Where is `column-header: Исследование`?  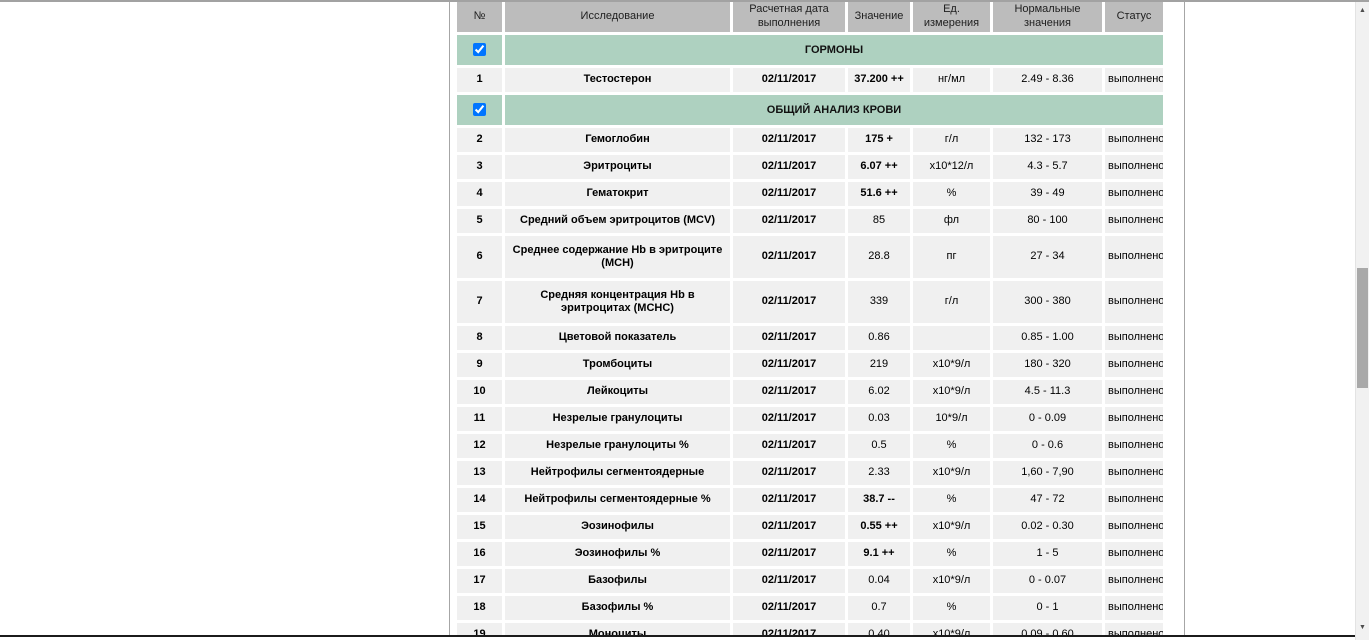
column-header: Исследование is located at coordinates (617, 17).